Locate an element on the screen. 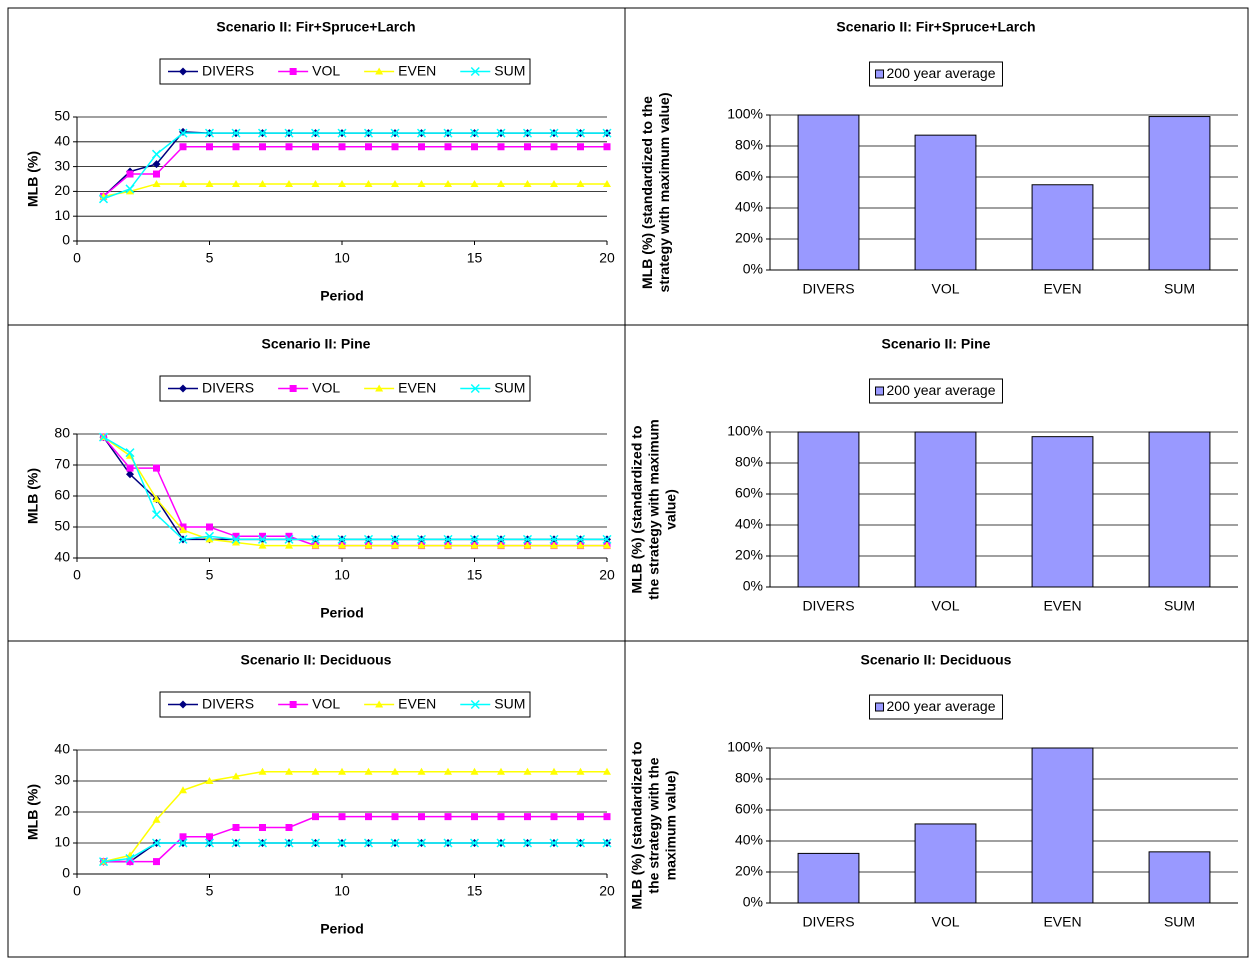 The image size is (1254, 966). x-axis-title: Period is located at coordinates (342, 929).